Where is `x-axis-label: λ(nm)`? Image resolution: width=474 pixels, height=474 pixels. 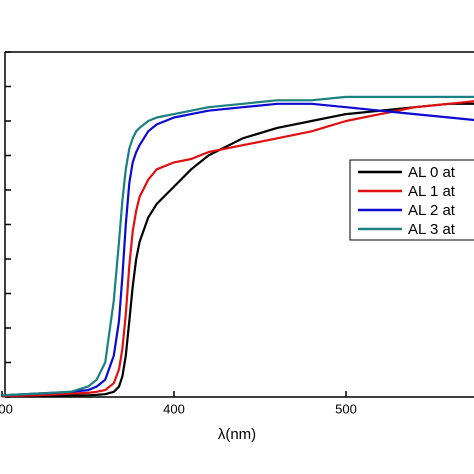 x-axis-label: λ(nm) is located at coordinates (237, 434).